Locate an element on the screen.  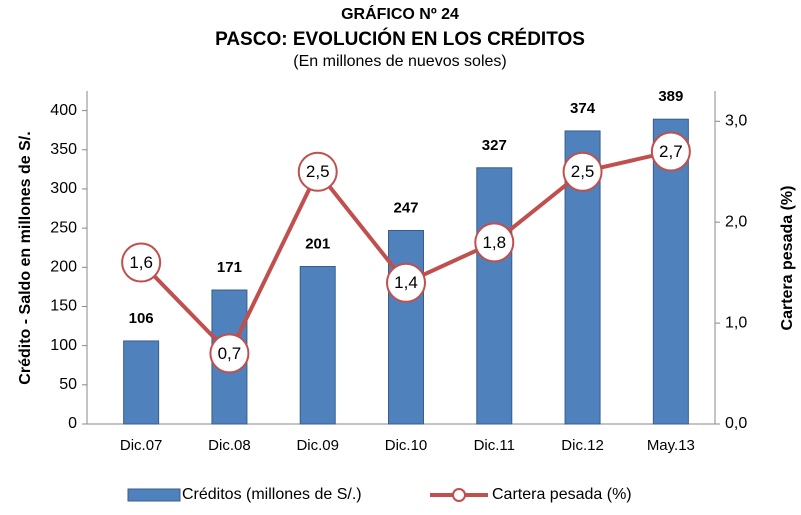
y-tick-label: 250 is located at coordinates (63, 227).